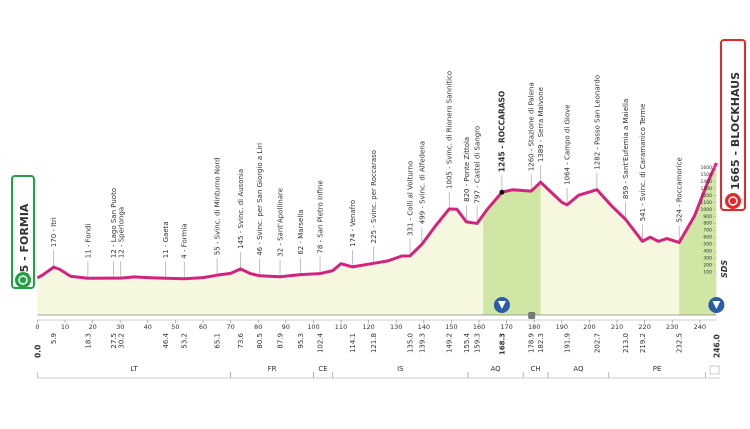 This screenshot has height=429, width=750. What do you see at coordinates (374, 343) in the screenshot?
I see `km-label: 121.8` at bounding box center [374, 343].